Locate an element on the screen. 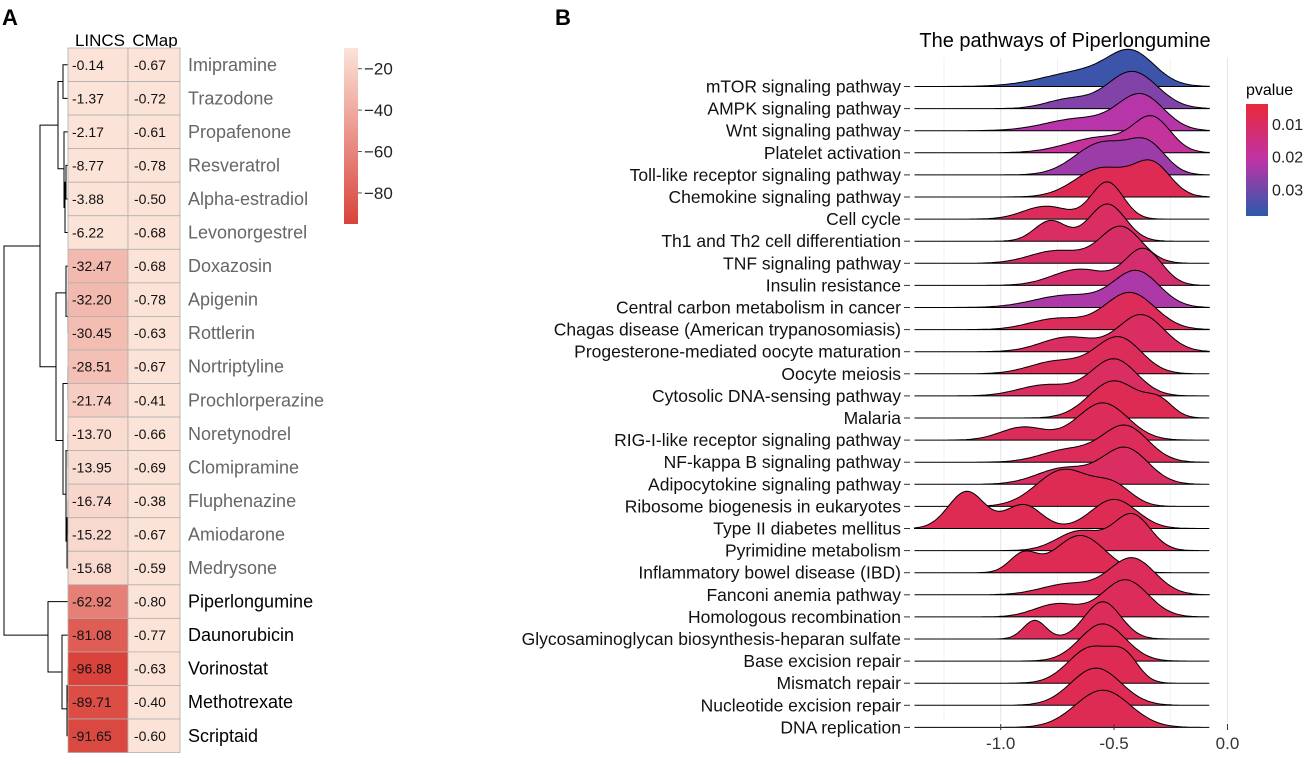 Image resolution: width=1314 pixels, height=764 pixels. cell-value-lincs: -30.45 is located at coordinates (92, 333).